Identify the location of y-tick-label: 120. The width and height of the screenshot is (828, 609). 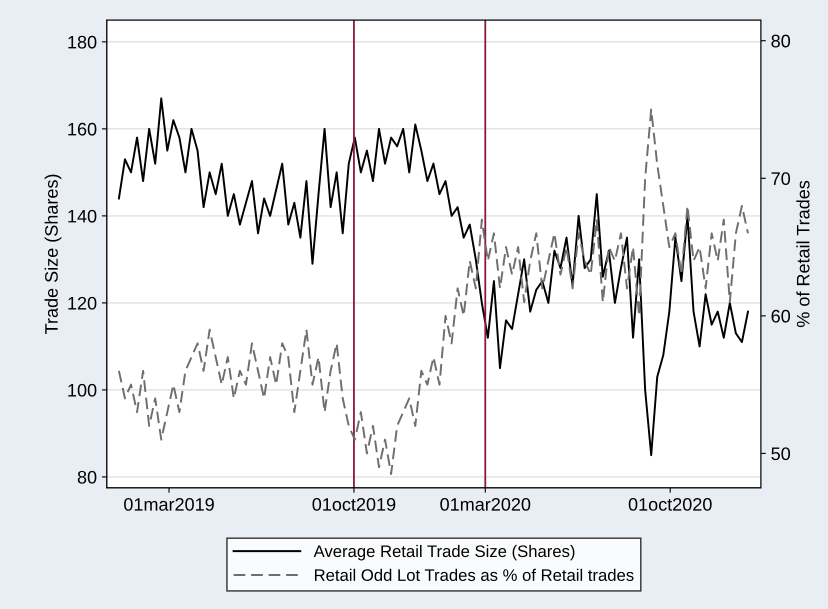
(82, 303).